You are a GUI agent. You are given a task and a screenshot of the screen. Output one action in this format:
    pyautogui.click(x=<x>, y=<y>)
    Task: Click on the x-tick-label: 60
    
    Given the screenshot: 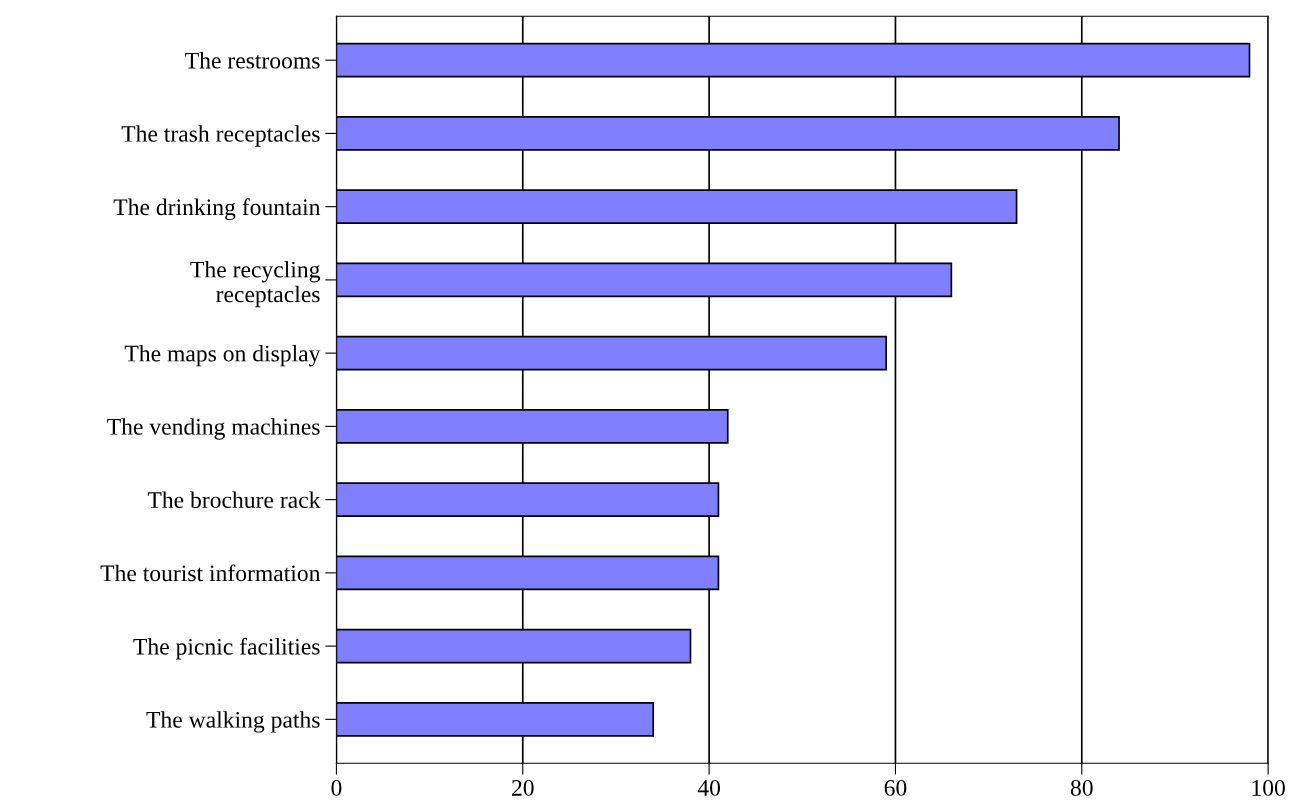 What is the action you would take?
    pyautogui.click(x=895, y=787)
    